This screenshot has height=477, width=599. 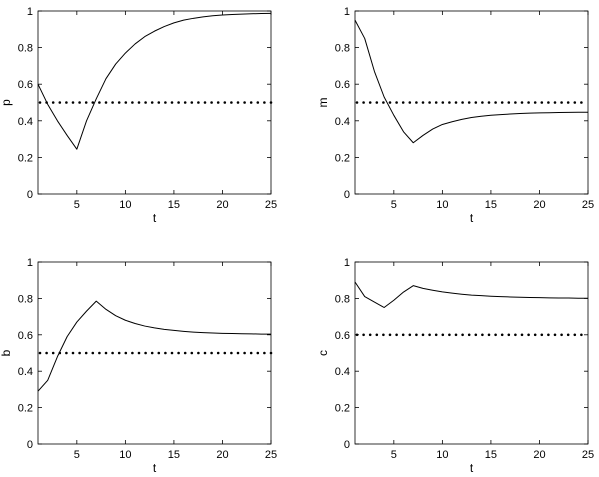 I want to click on y-axis-label: c, so click(x=323, y=353).